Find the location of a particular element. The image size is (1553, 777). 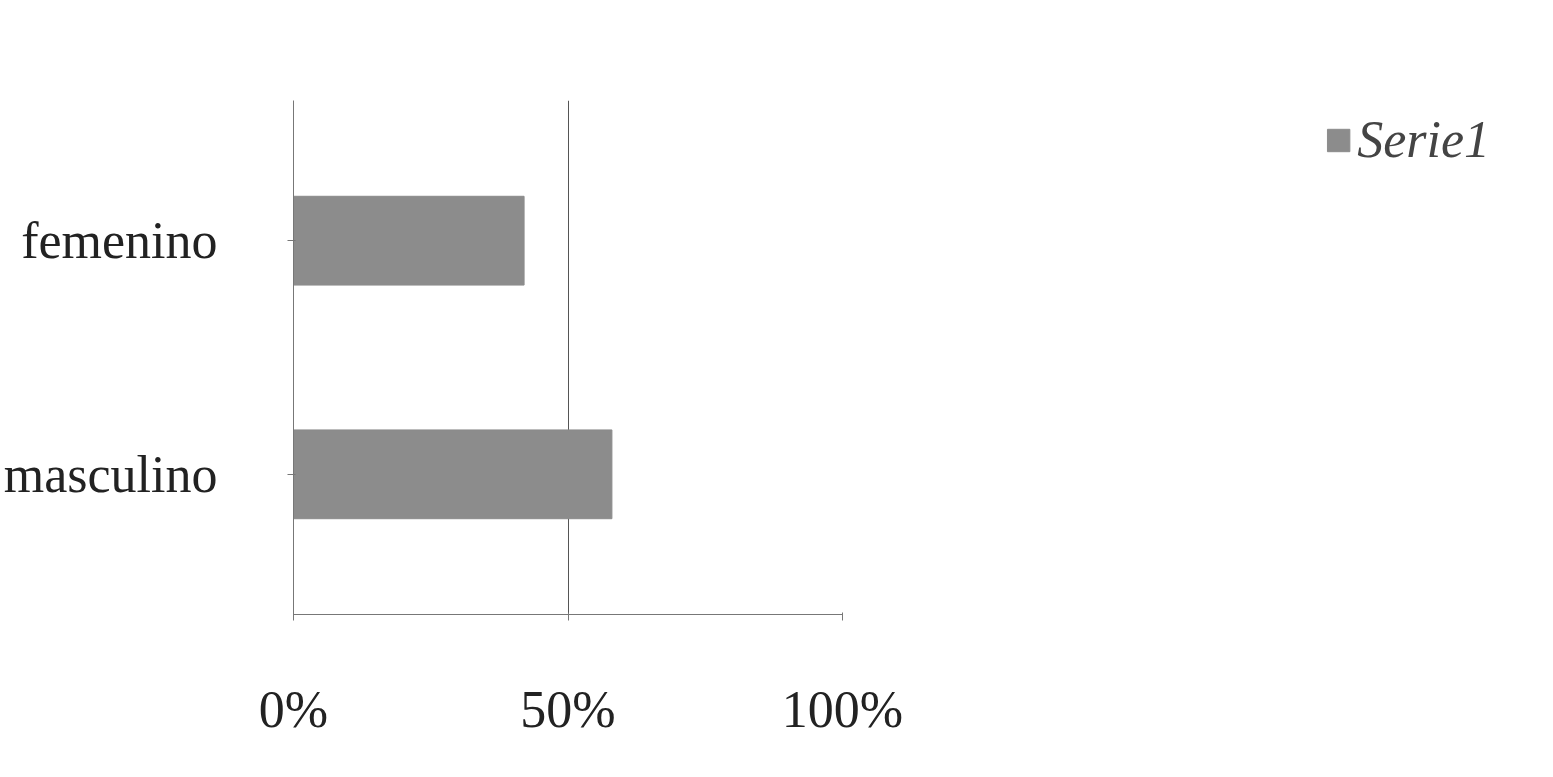

y-tick-label: masculino is located at coordinates (110, 474).